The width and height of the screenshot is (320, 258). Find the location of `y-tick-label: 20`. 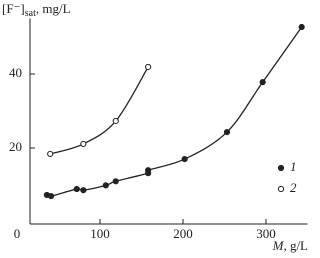

y-tick-label: 20 is located at coordinates (15, 146).